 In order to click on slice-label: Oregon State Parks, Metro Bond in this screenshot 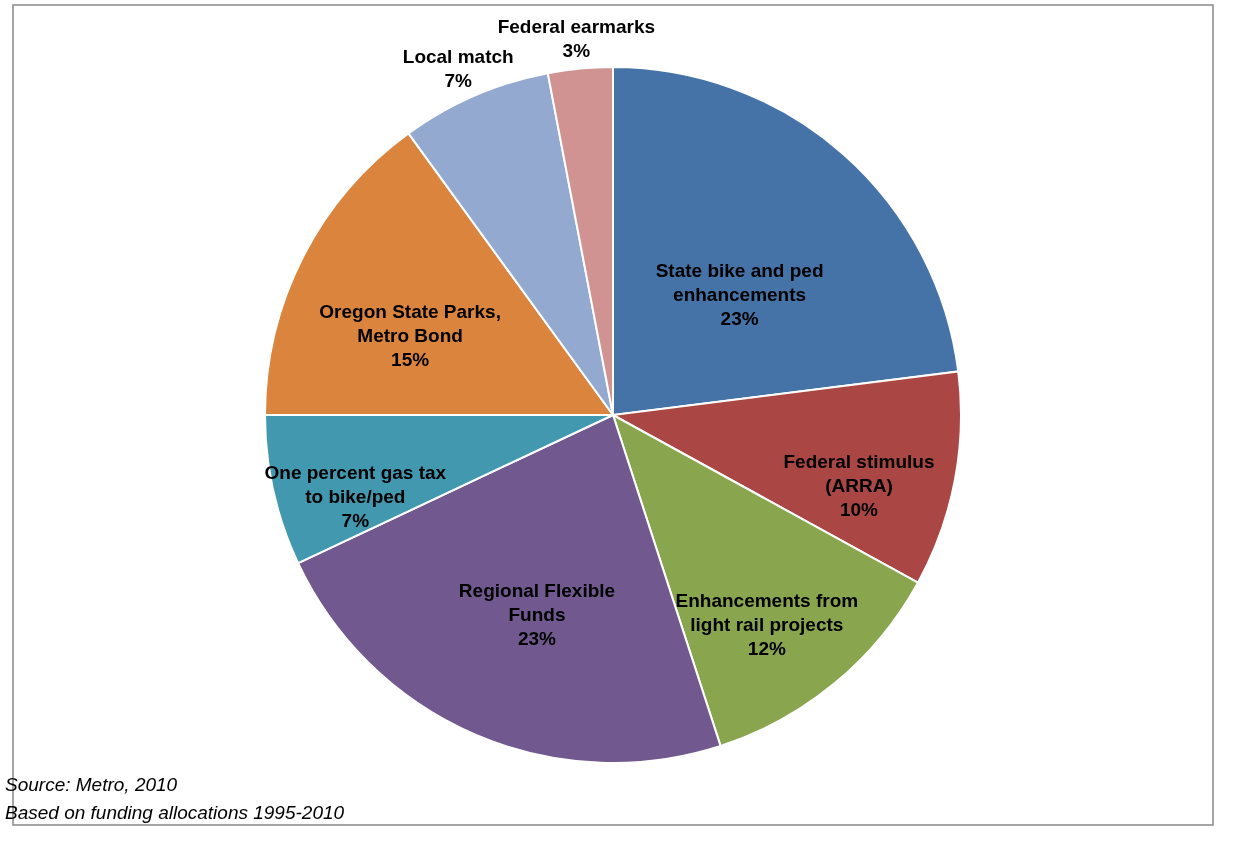, I will do `click(410, 323)`.